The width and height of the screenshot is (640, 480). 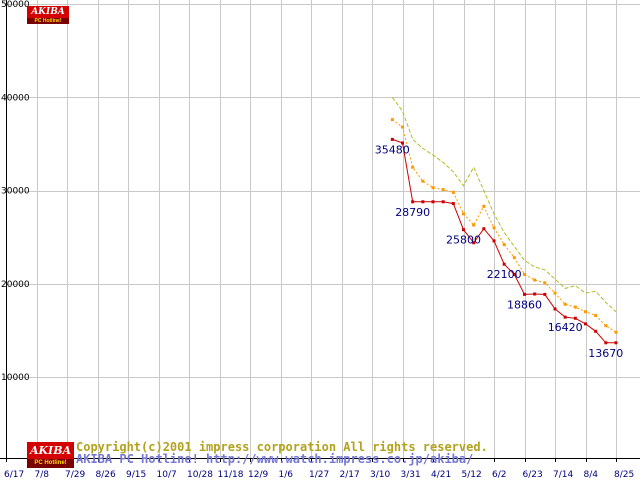 I want to click on y-axis-labels: 10000 20000 30000 40000 50000, so click(x=15, y=191).